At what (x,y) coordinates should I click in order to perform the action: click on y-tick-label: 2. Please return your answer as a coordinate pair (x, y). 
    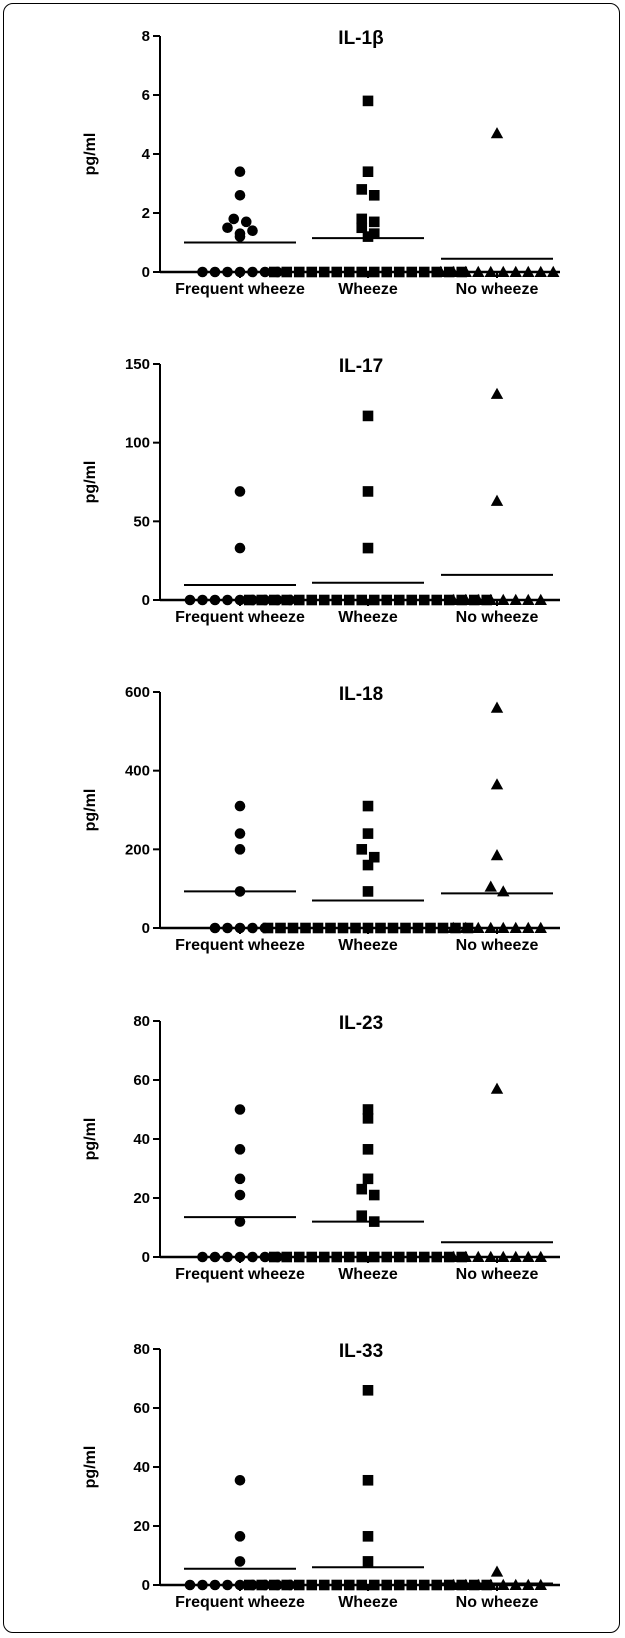
    Looking at the image, I should click on (146, 213).